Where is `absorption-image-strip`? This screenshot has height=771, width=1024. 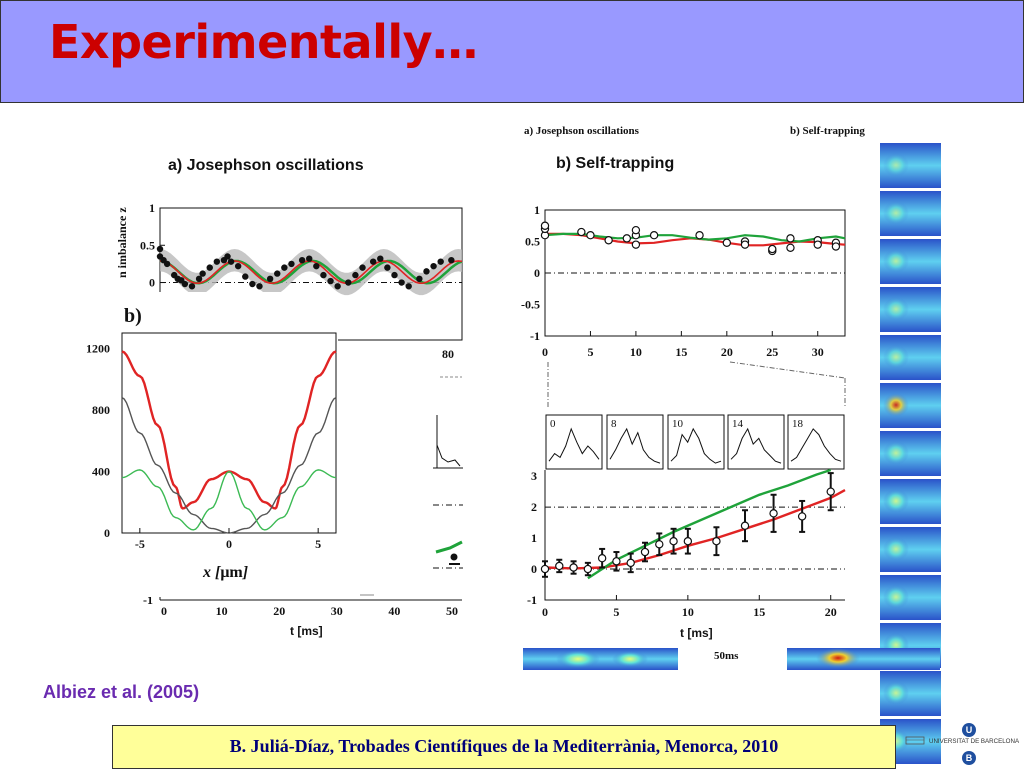 absorption-image-strip is located at coordinates (910, 453).